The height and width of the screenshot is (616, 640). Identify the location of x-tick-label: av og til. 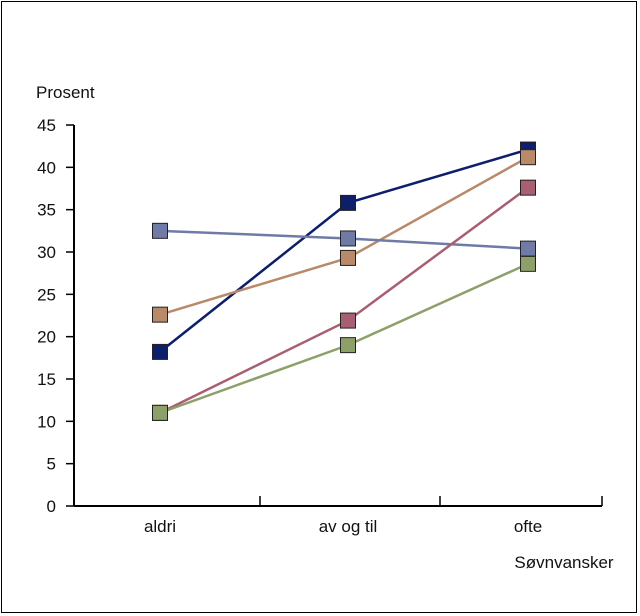
(348, 526).